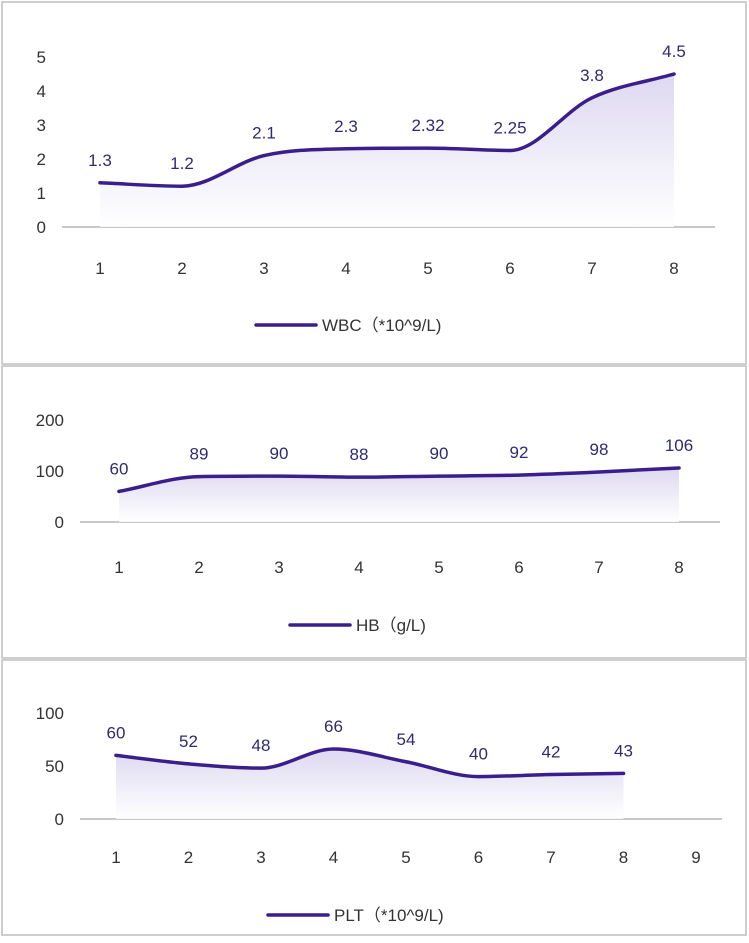 This screenshot has width=749, height=943. What do you see at coordinates (674, 51) in the screenshot?
I see `data-label: 4.5` at bounding box center [674, 51].